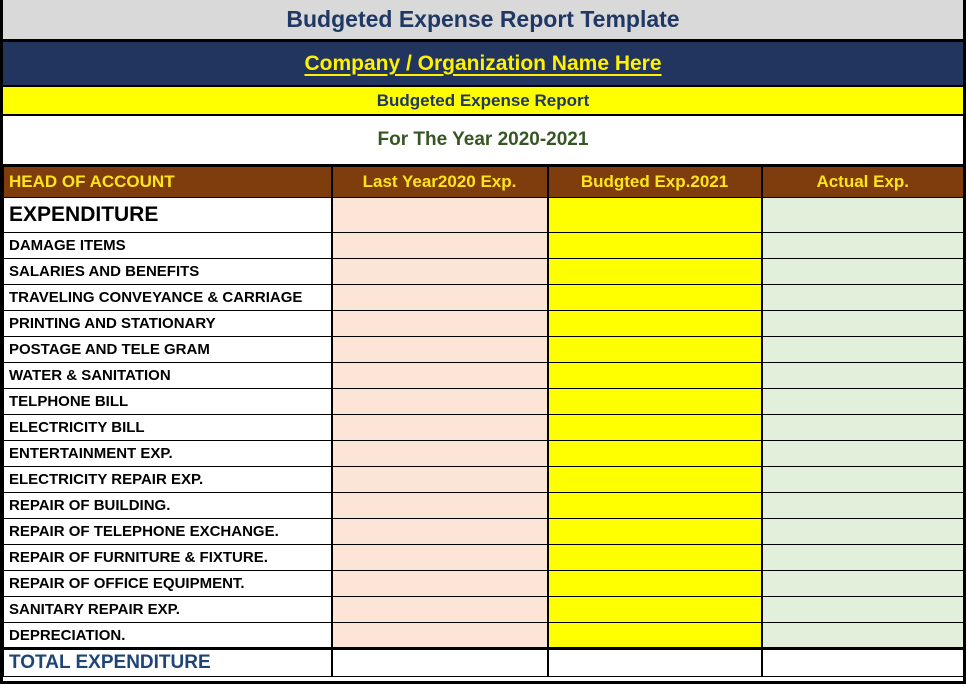 The image size is (966, 684). I want to click on expense-row-label: REPAIR OF TELEPHONE EXCHANGE., so click(167, 531).